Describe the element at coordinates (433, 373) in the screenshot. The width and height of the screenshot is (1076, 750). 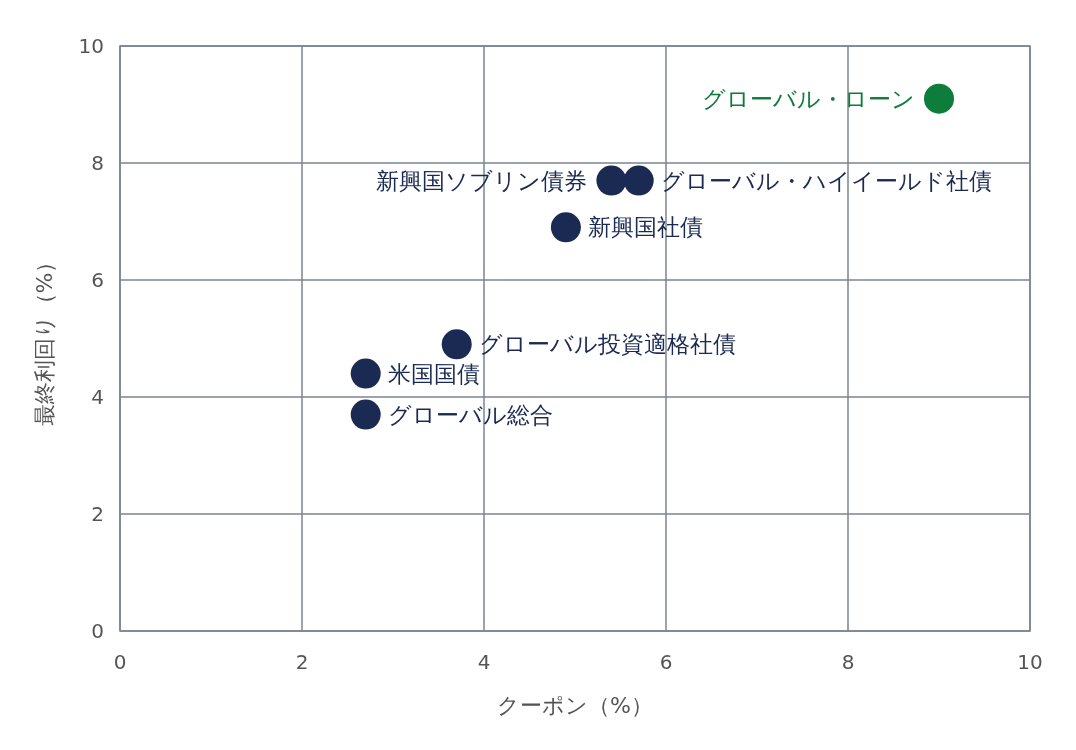
I see `series-label: 米国国債` at that location.